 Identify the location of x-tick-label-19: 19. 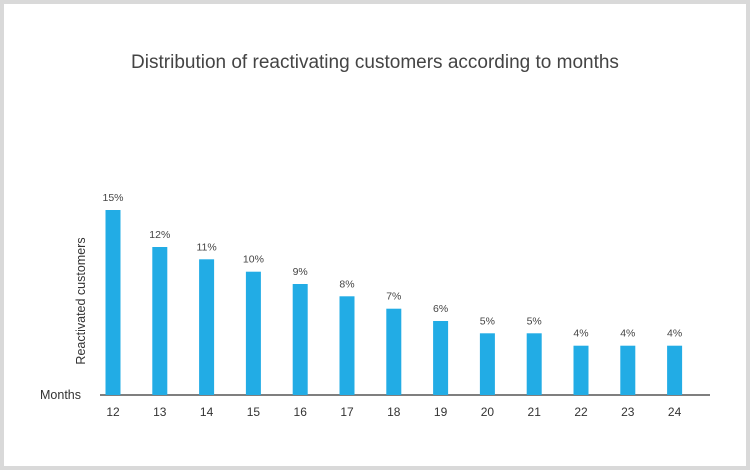
(441, 412).